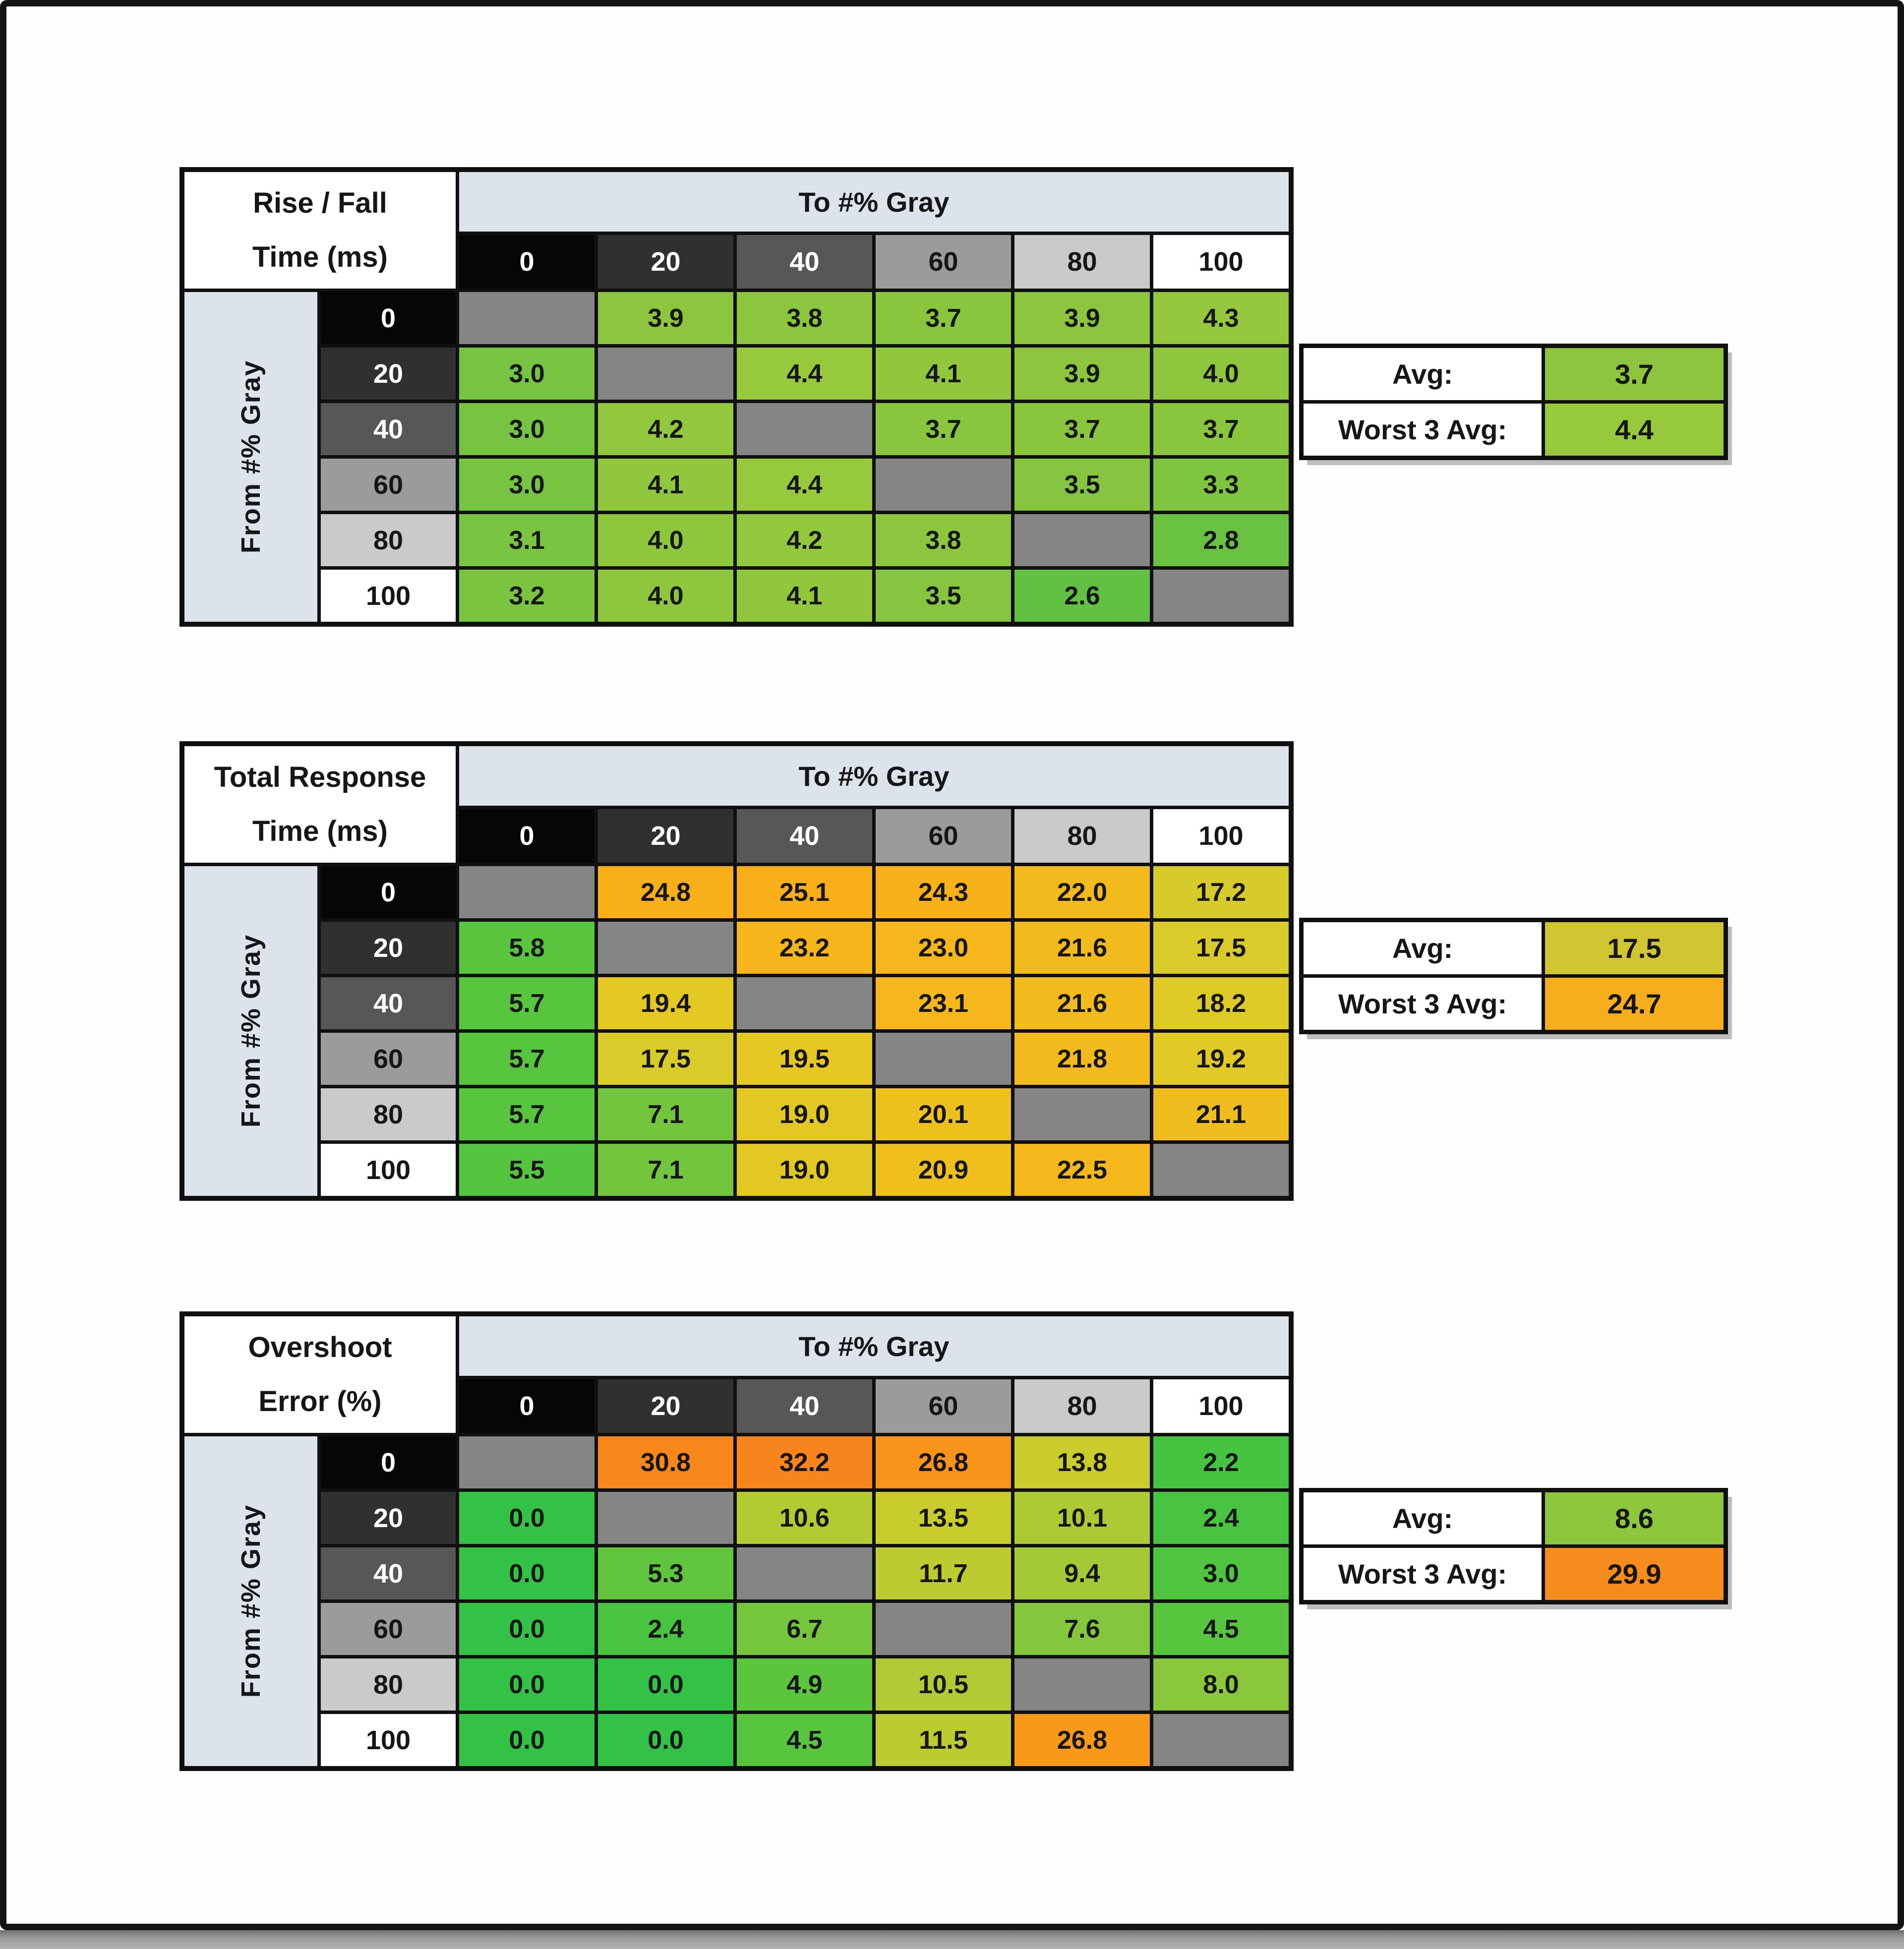 The width and height of the screenshot is (1904, 1949). Describe the element at coordinates (943, 1740) in the screenshot. I see `response-cell: 11.5` at that location.